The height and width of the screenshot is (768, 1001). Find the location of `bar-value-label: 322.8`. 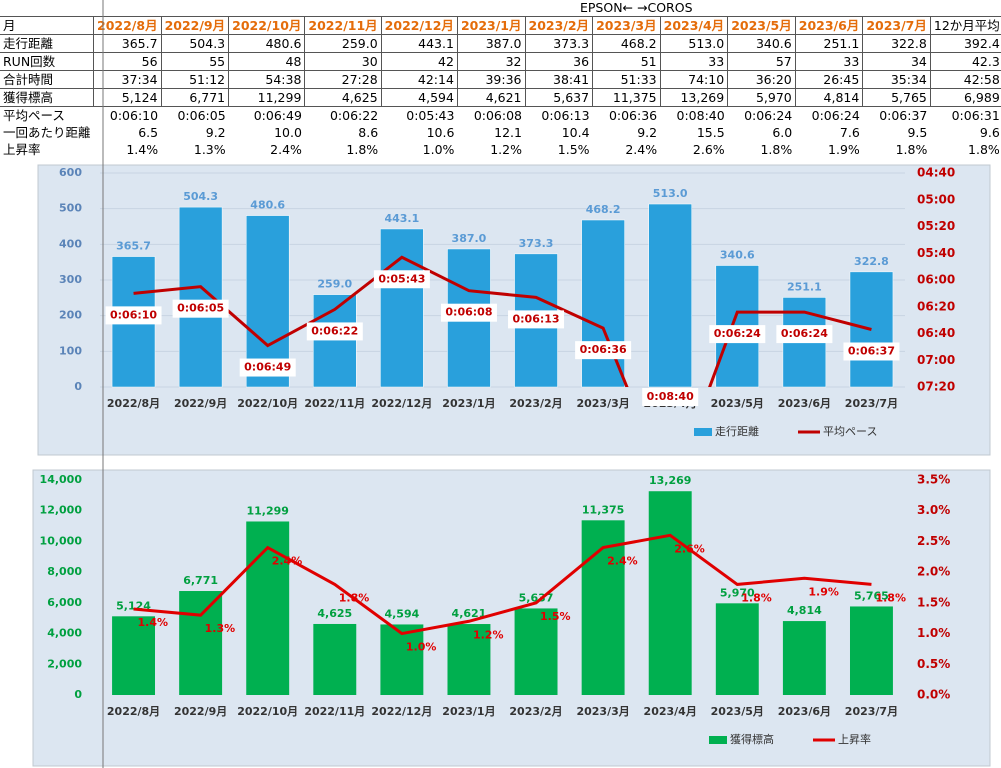

bar-value-label: 322.8 is located at coordinates (871, 261).